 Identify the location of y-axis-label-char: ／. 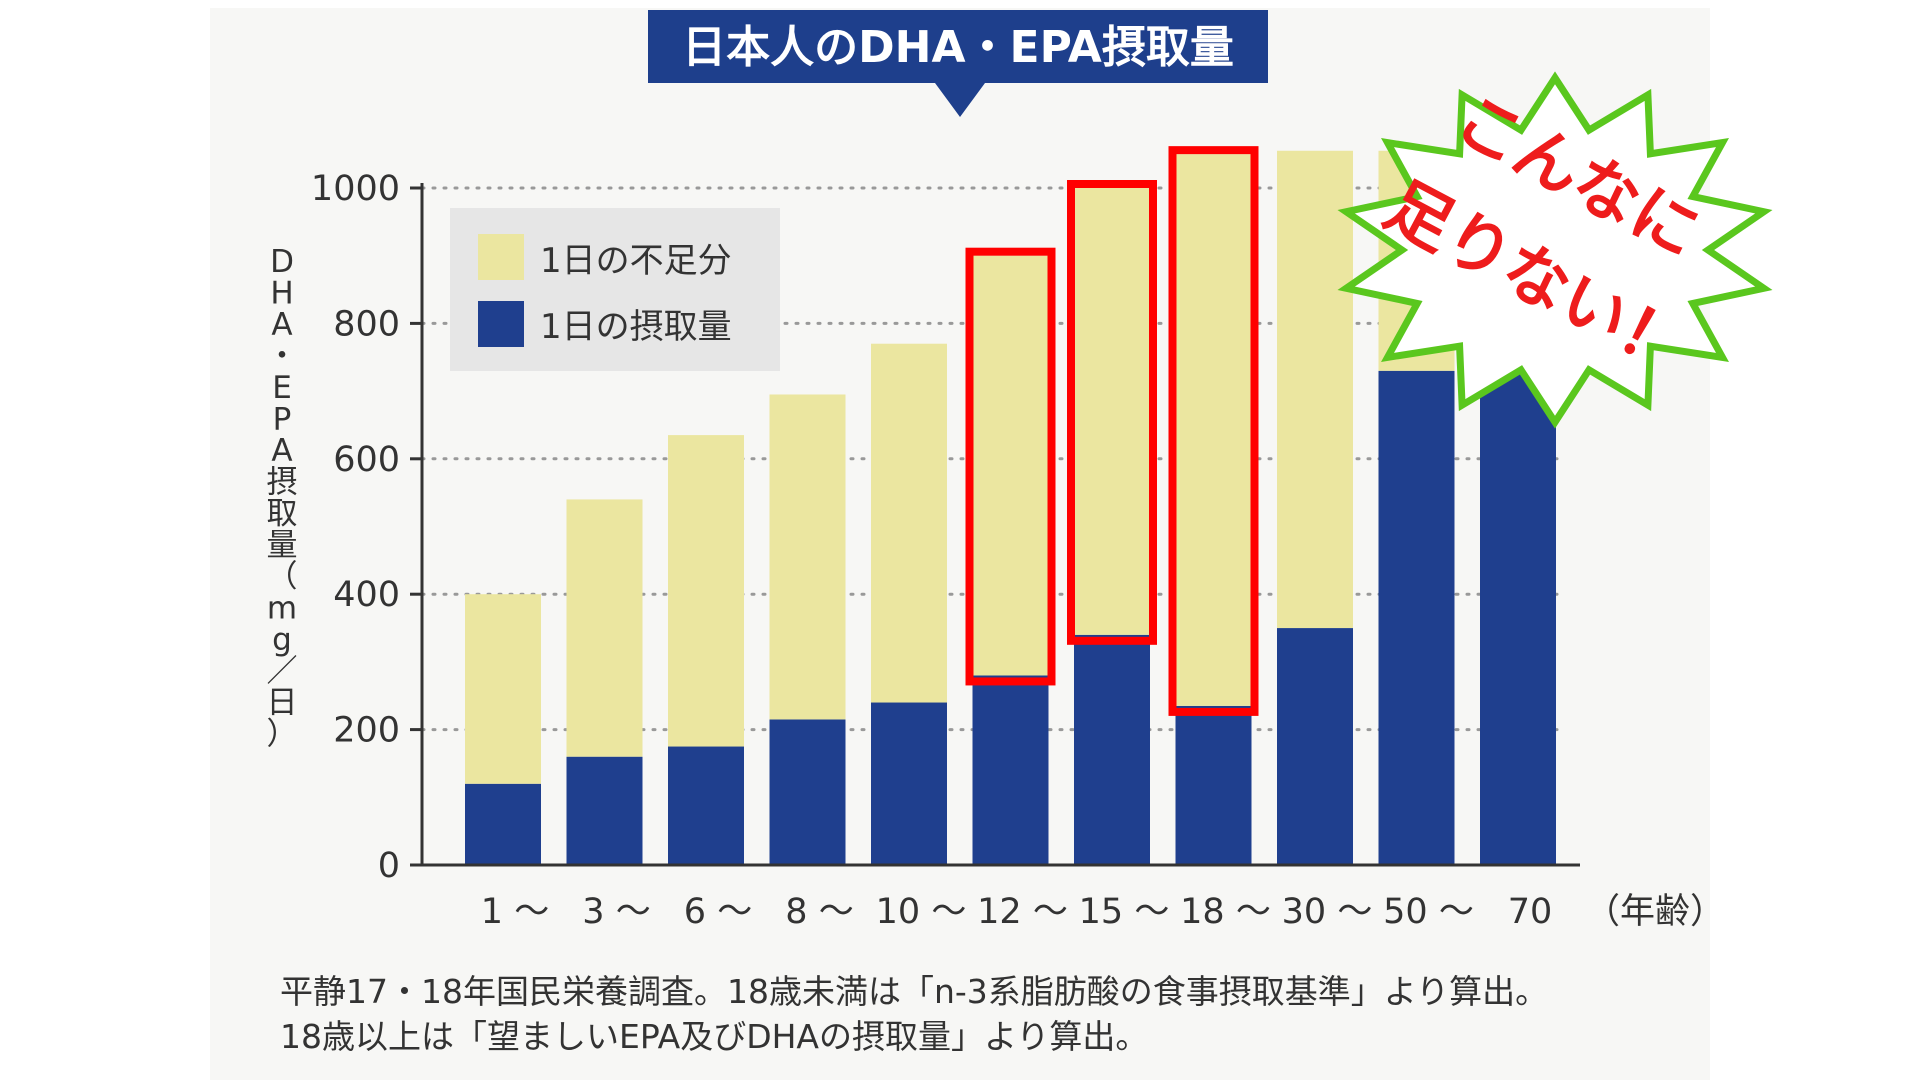
(282, 672).